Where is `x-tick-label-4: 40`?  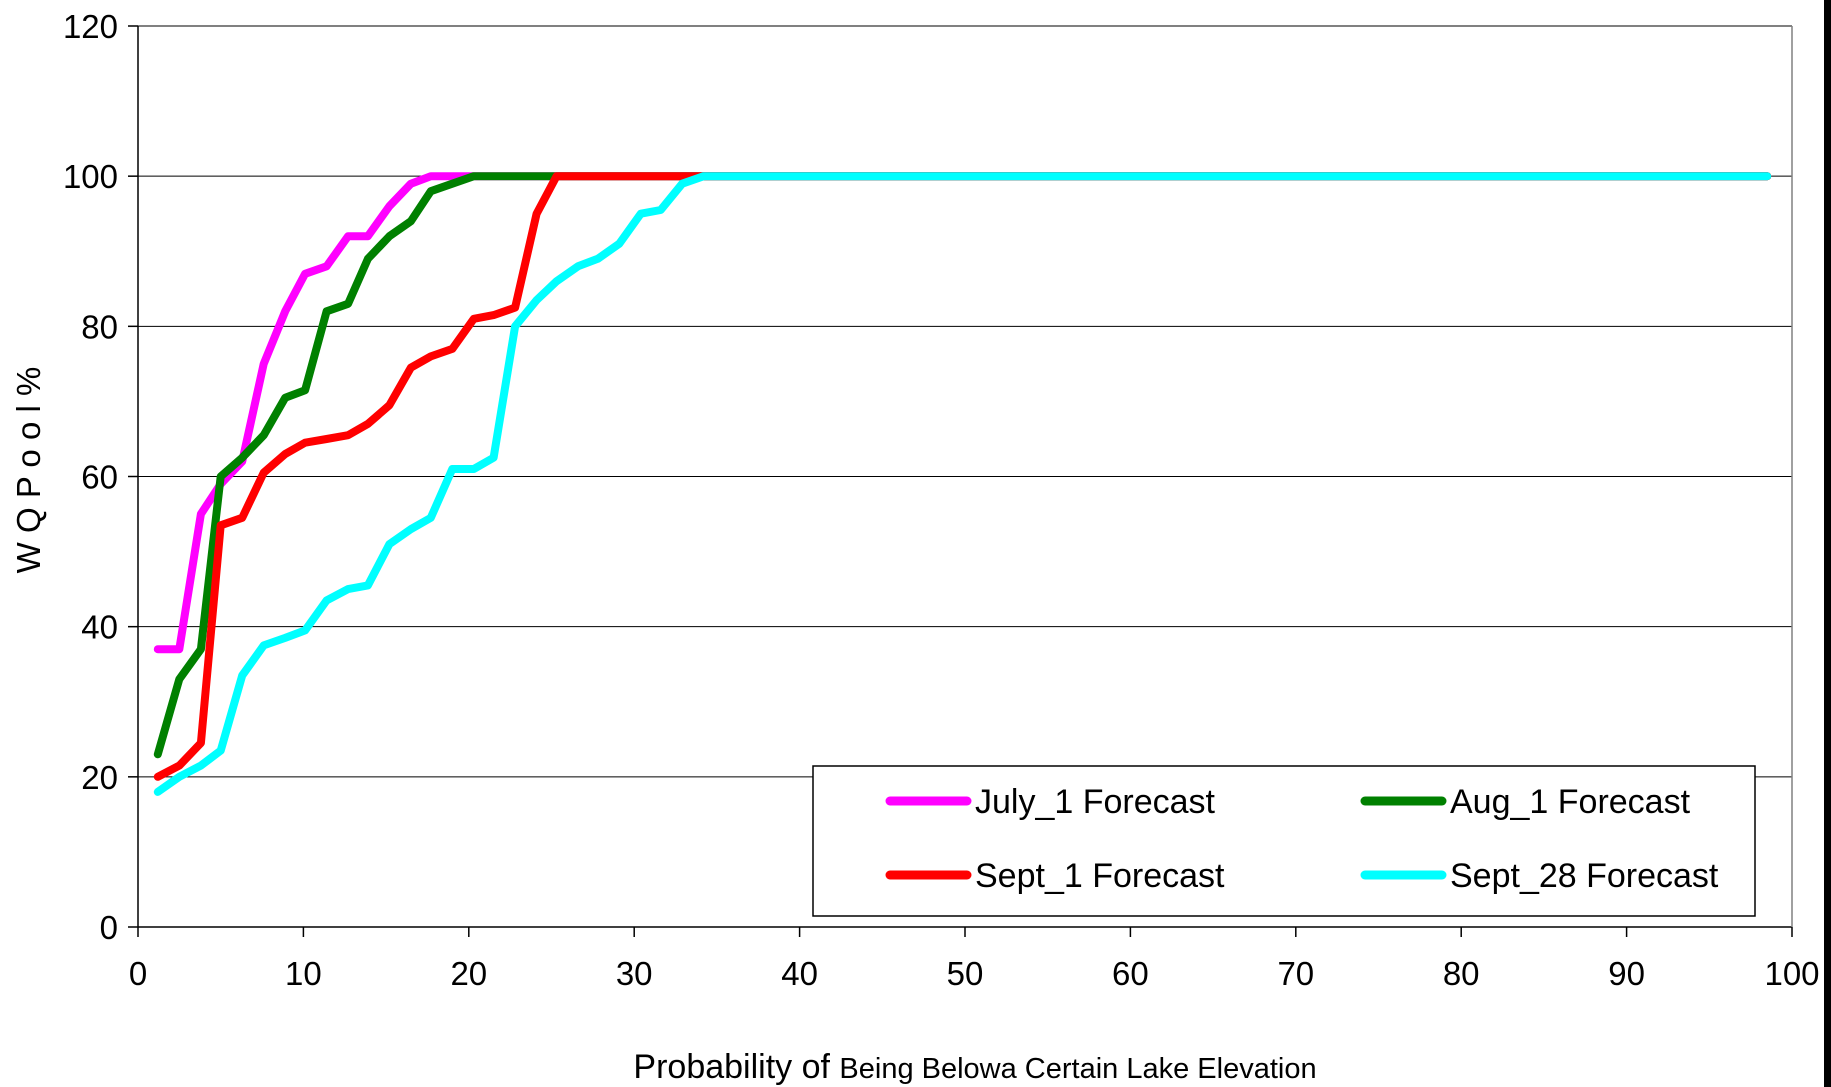
x-tick-label-4: 40 is located at coordinates (799, 973).